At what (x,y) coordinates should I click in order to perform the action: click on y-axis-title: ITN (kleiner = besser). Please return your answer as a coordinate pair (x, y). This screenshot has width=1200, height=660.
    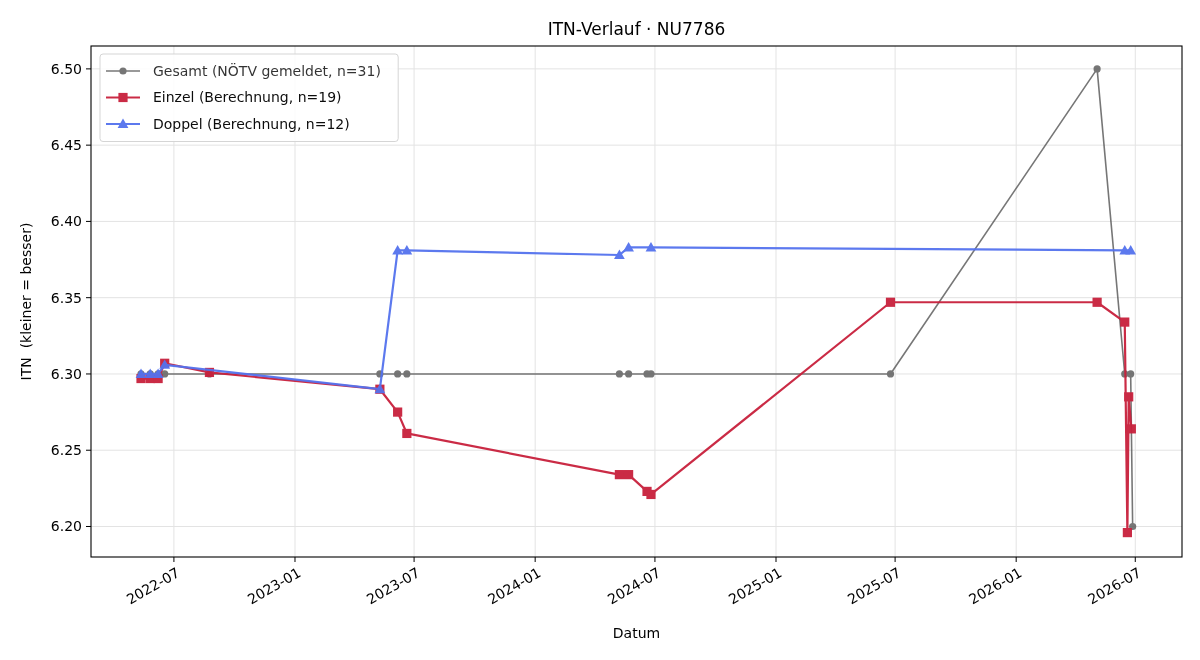
    Looking at the image, I should click on (26, 301).